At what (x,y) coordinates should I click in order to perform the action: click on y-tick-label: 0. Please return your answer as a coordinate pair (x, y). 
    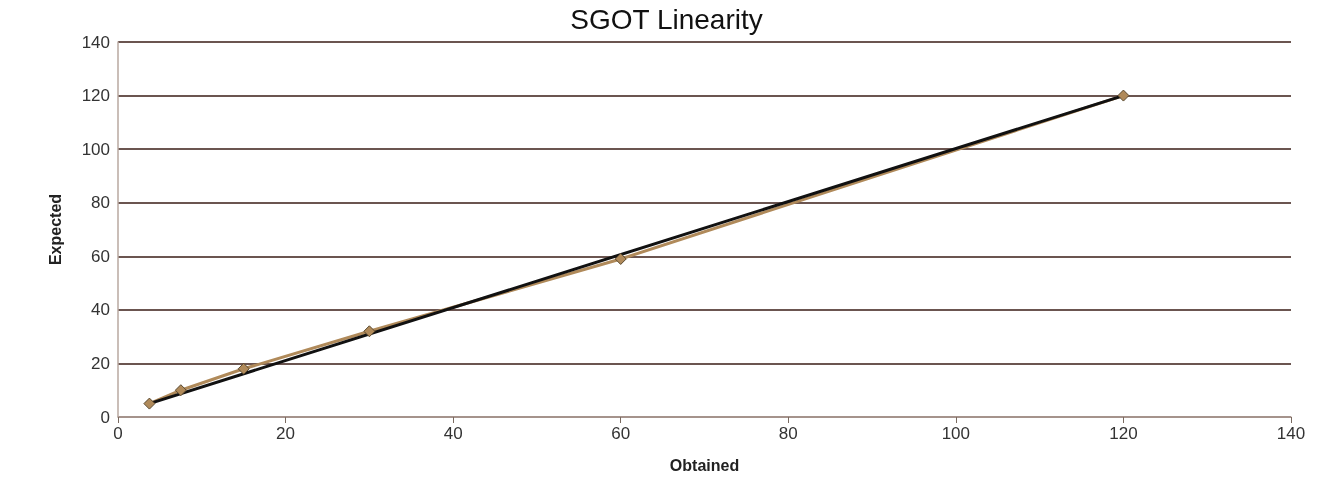
    Looking at the image, I should click on (105, 417).